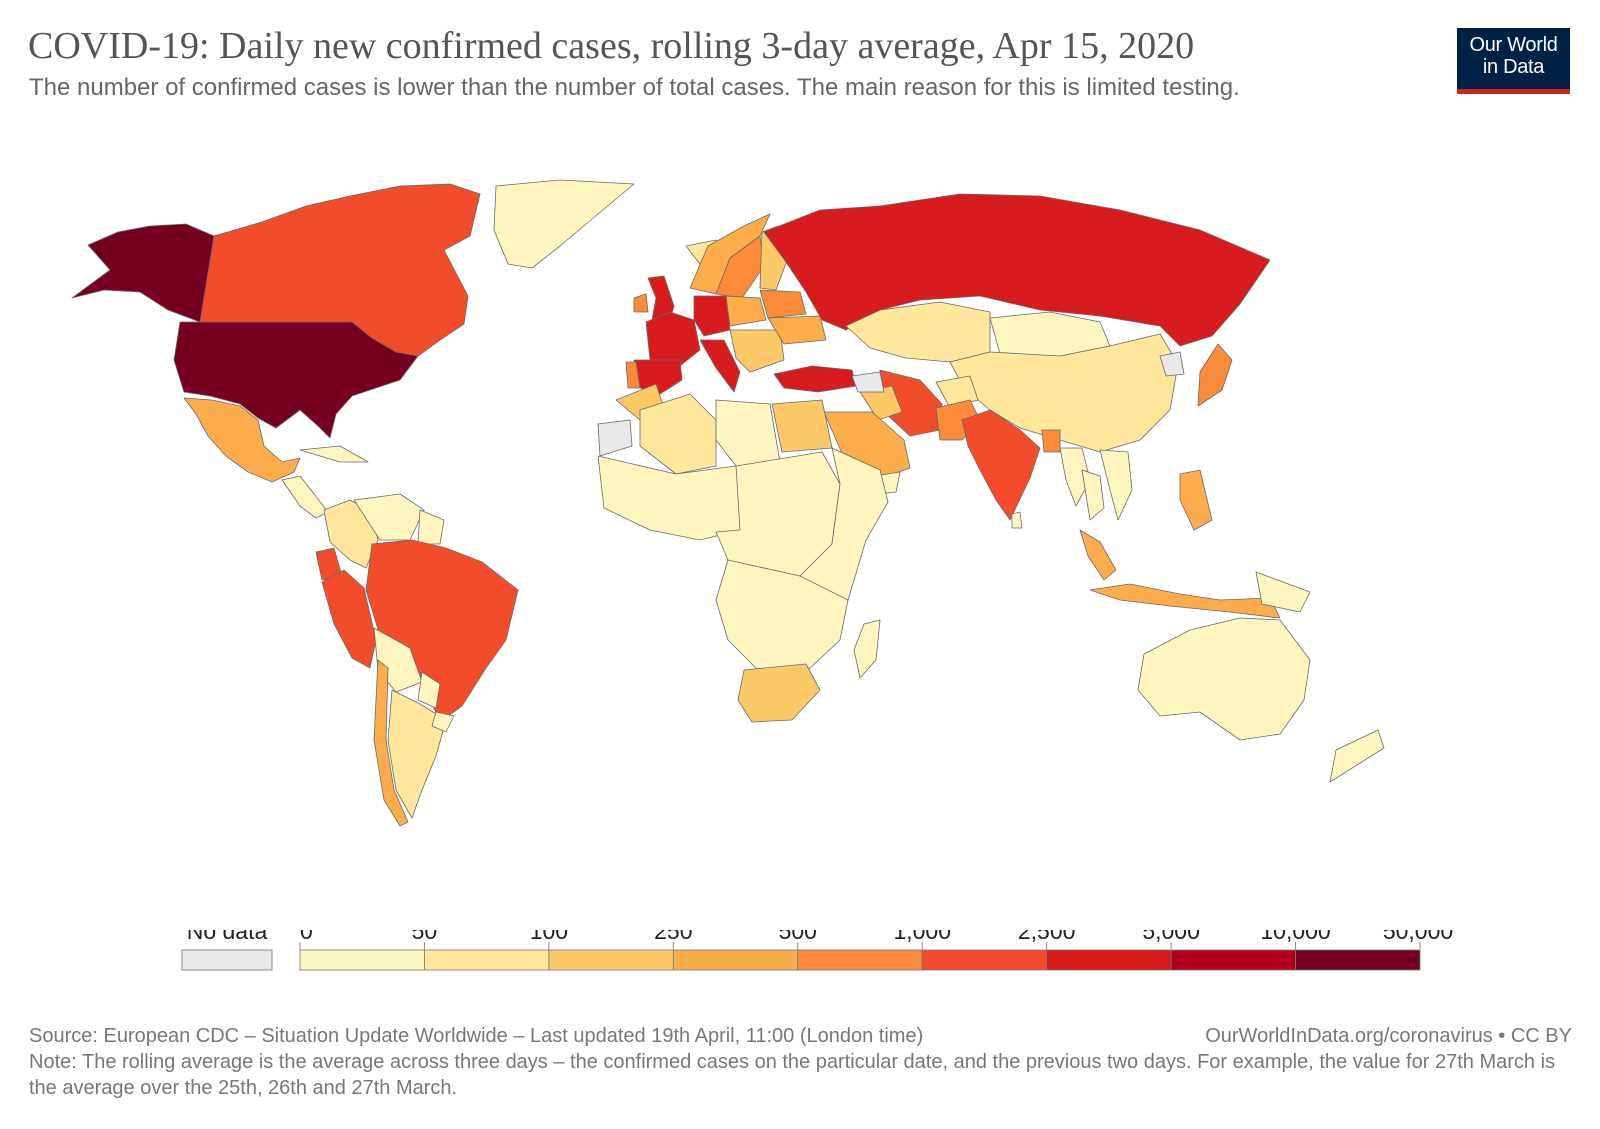  Describe the element at coordinates (1093, 495) in the screenshot. I see `region-thailand` at that location.